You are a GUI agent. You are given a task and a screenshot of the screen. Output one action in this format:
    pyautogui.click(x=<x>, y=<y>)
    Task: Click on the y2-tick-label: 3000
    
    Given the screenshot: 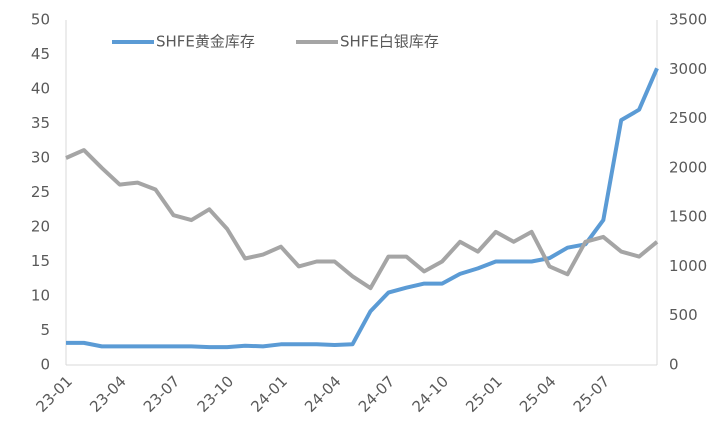 What is the action you would take?
    pyautogui.click(x=688, y=69)
    